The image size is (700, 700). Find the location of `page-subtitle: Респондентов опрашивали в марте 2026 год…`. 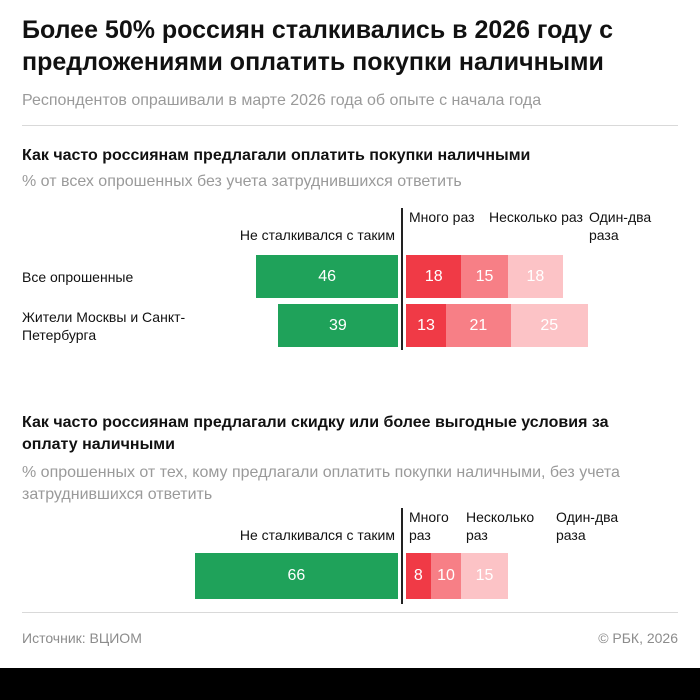

page-subtitle: Респондентов опрашивали в марте 2026 год… is located at coordinates (282, 100).